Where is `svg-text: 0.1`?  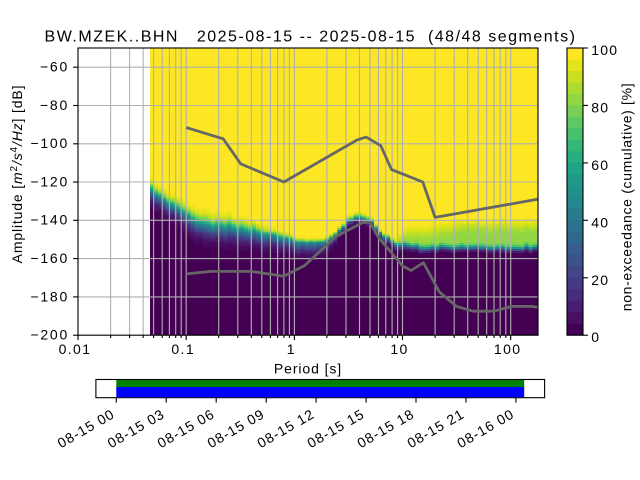
svg-text: 0.1 is located at coordinates (183, 349).